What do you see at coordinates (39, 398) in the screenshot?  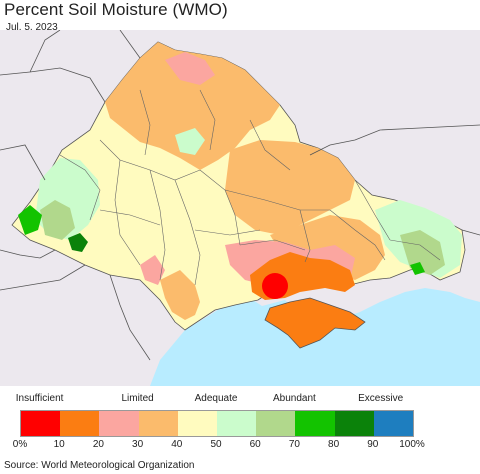 I see `legend-category-label: Insufficient` at bounding box center [39, 398].